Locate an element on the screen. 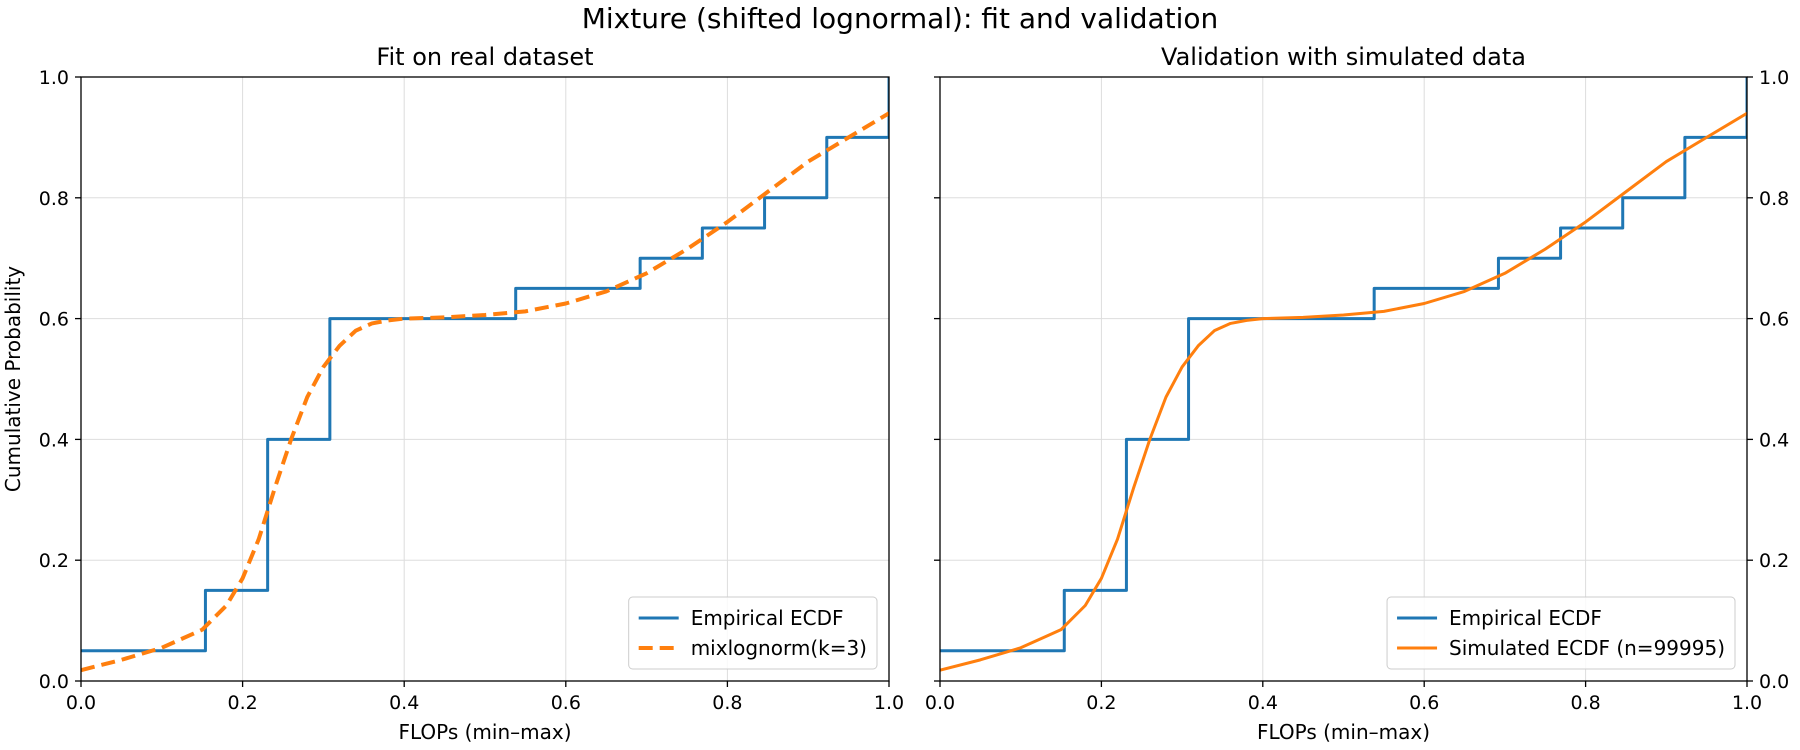 The height and width of the screenshot is (750, 1800). legend-label: Simulated ECDF (n=99995) is located at coordinates (1587, 648).